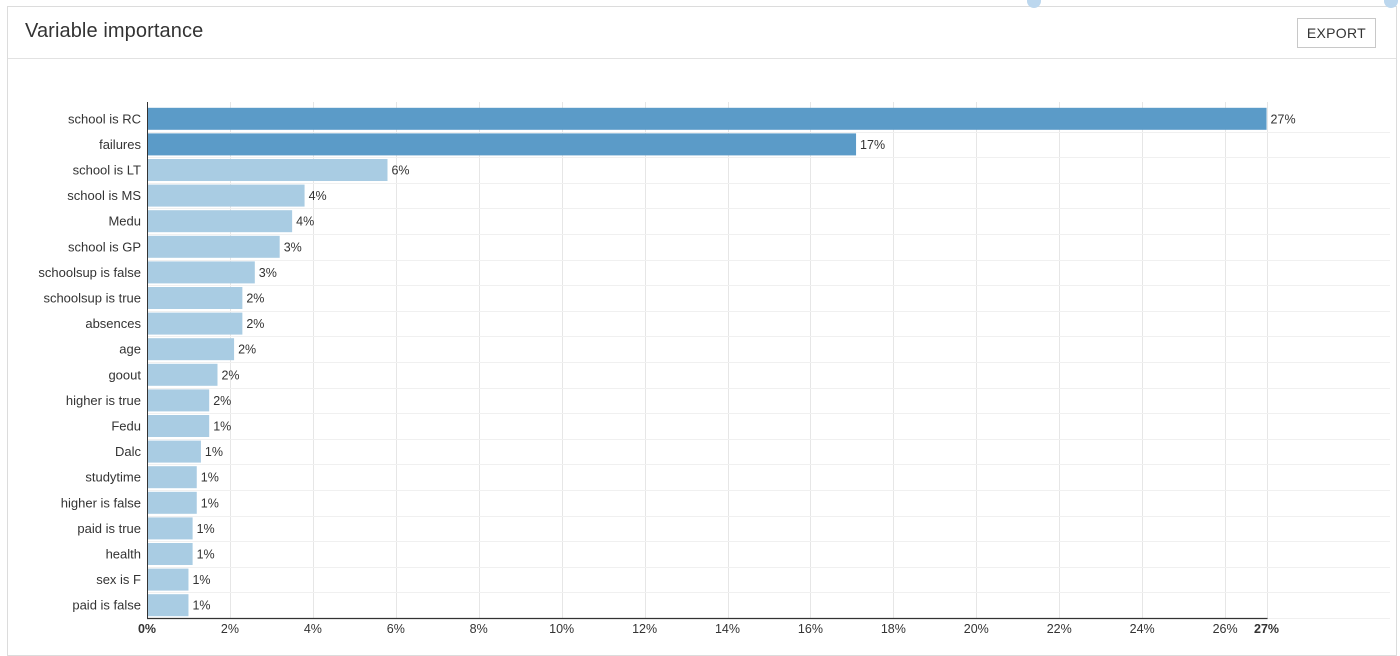  I want to click on export-button: EXPORT, so click(1336, 33).